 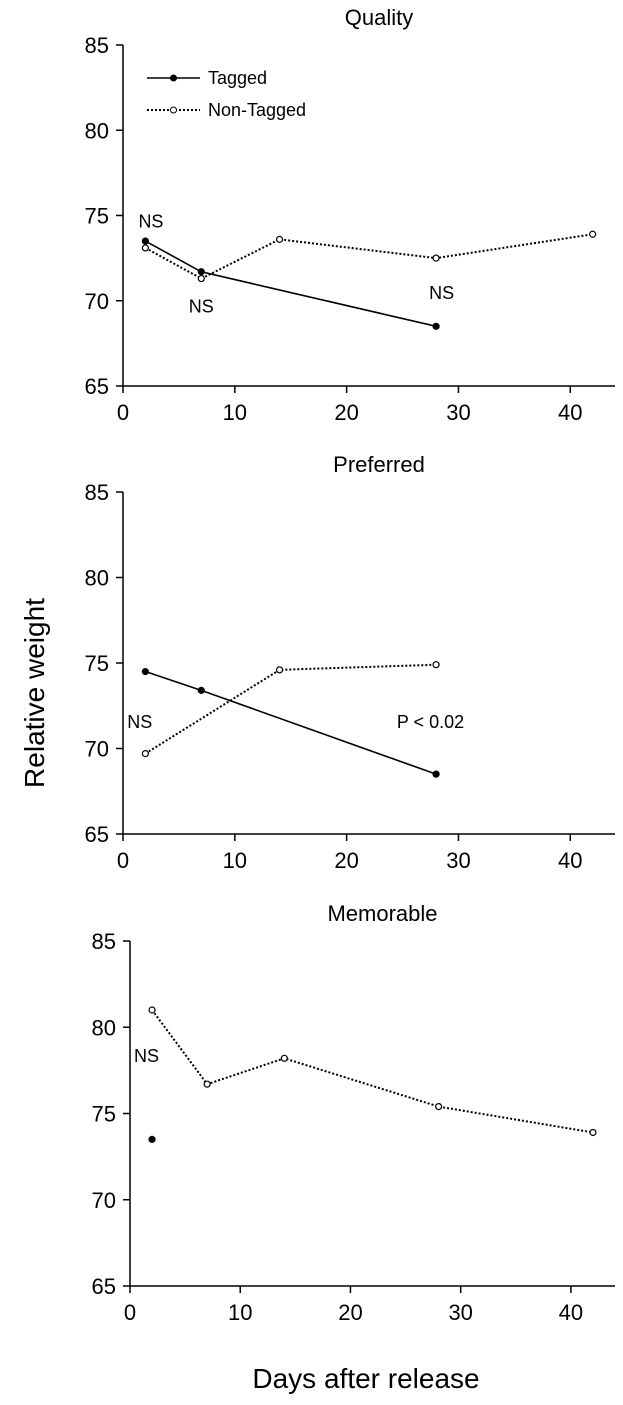 What do you see at coordinates (430, 722) in the screenshot?
I see `annotation-label: P < 0.02` at bounding box center [430, 722].